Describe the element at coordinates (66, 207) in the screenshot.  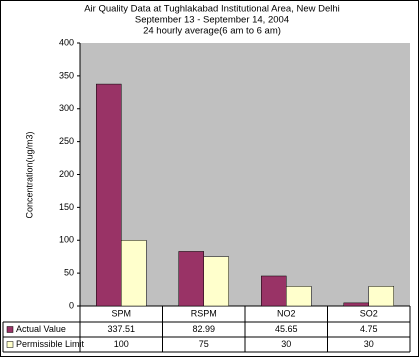
I see `y-tick-label: 150` at that location.